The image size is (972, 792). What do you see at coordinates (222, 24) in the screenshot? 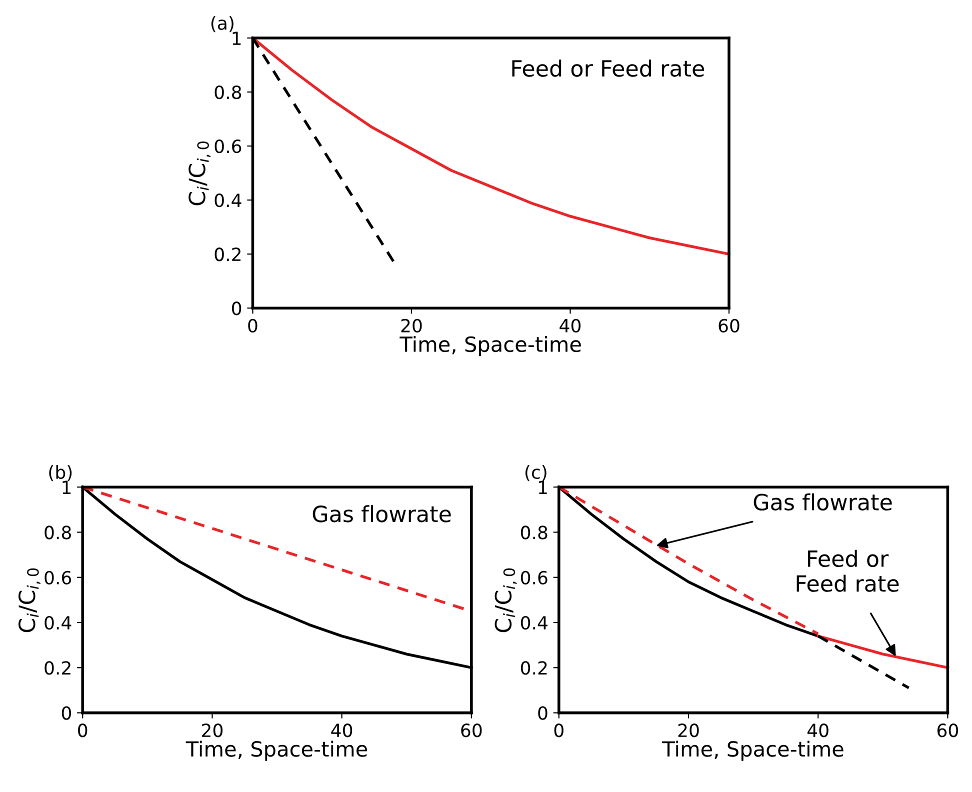
I see `chart-title: (a)` at bounding box center [222, 24].